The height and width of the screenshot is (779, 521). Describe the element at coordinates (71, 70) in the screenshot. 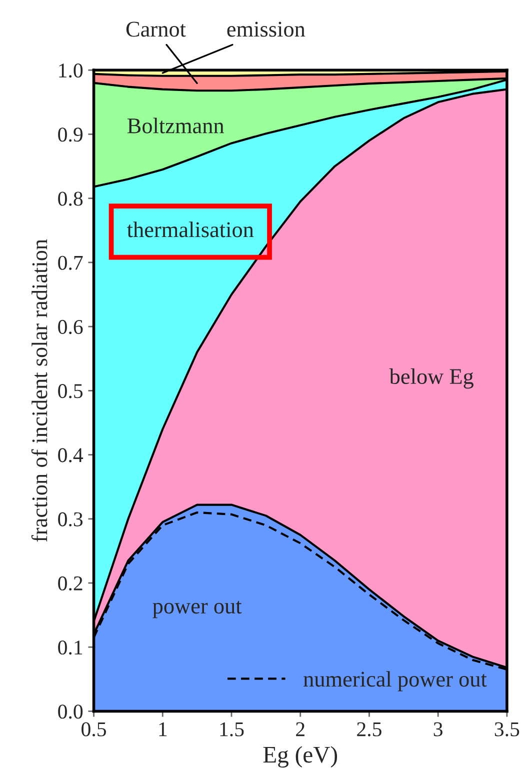

I see `y-tick-label: 1.0` at that location.